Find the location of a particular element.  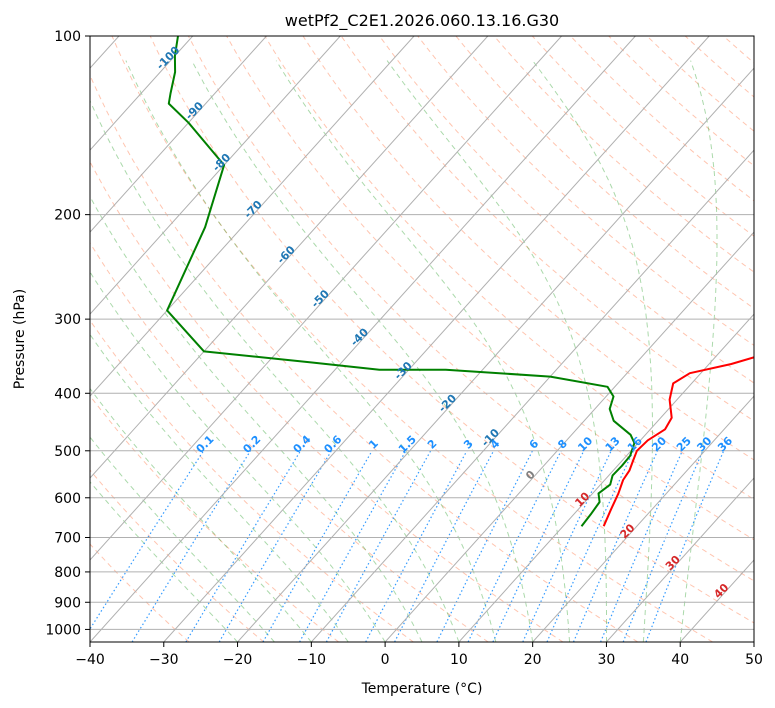

y-tick-label: 200 is located at coordinates (67, 216).